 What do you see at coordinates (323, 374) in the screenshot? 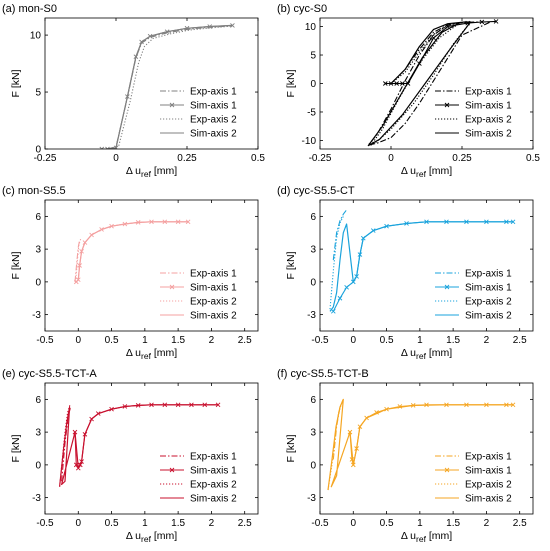
I see `panel-title: (f) cyc-S5.5-TCT-B` at bounding box center [323, 374].